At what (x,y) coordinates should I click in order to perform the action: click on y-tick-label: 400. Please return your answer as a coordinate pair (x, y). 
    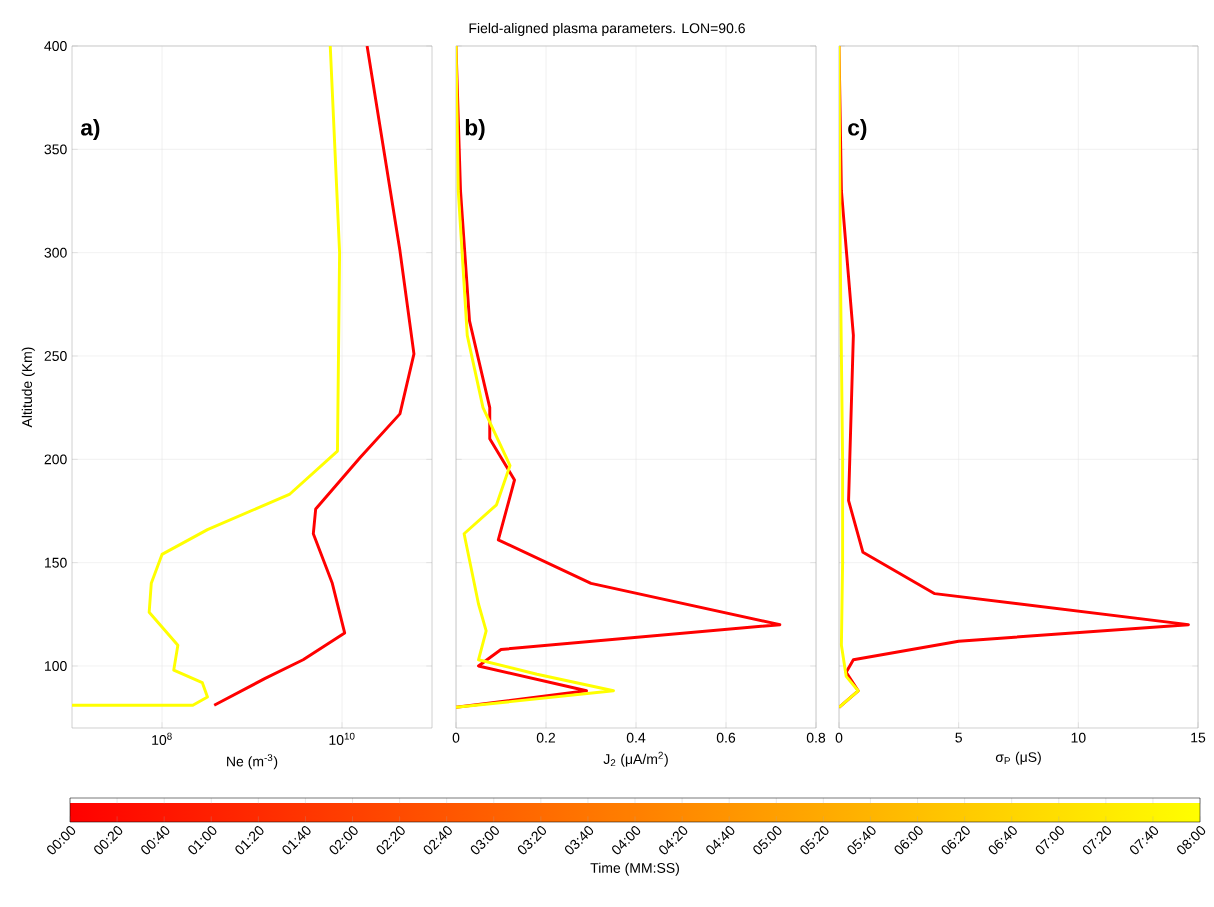
    Looking at the image, I should click on (55, 46).